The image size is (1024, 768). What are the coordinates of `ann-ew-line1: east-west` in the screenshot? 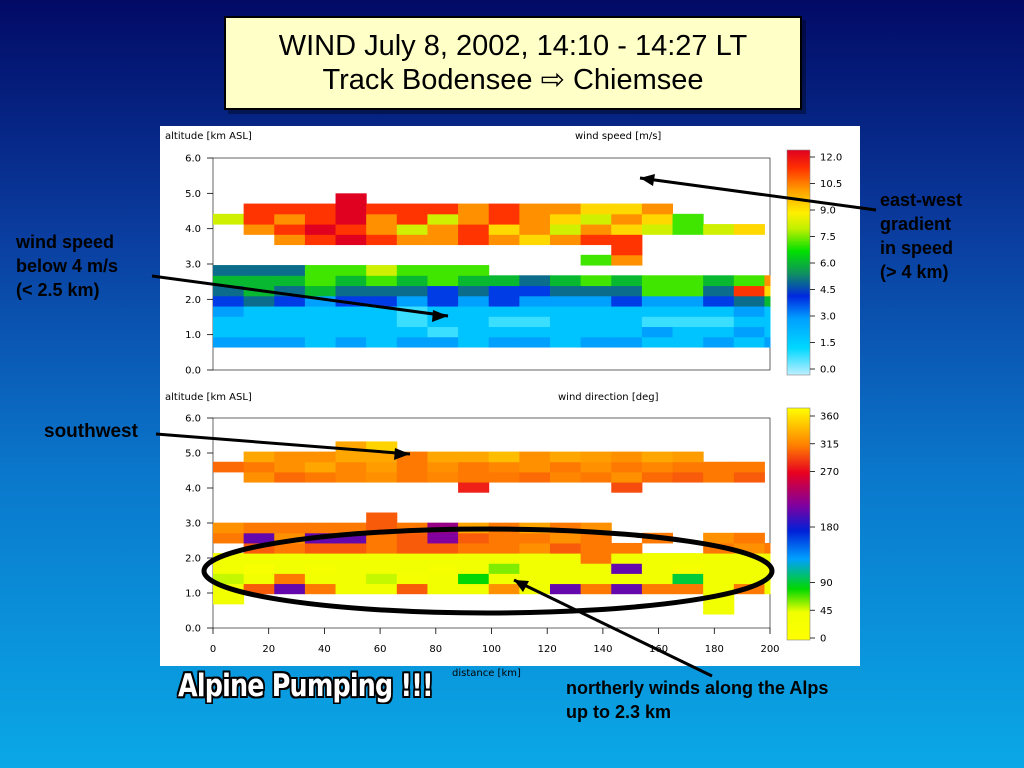 It's located at (921, 200).